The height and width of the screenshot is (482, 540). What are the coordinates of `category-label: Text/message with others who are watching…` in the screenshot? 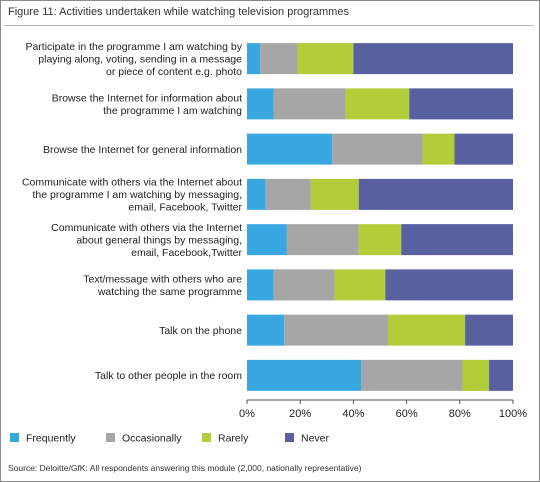 It's located at (162, 285).